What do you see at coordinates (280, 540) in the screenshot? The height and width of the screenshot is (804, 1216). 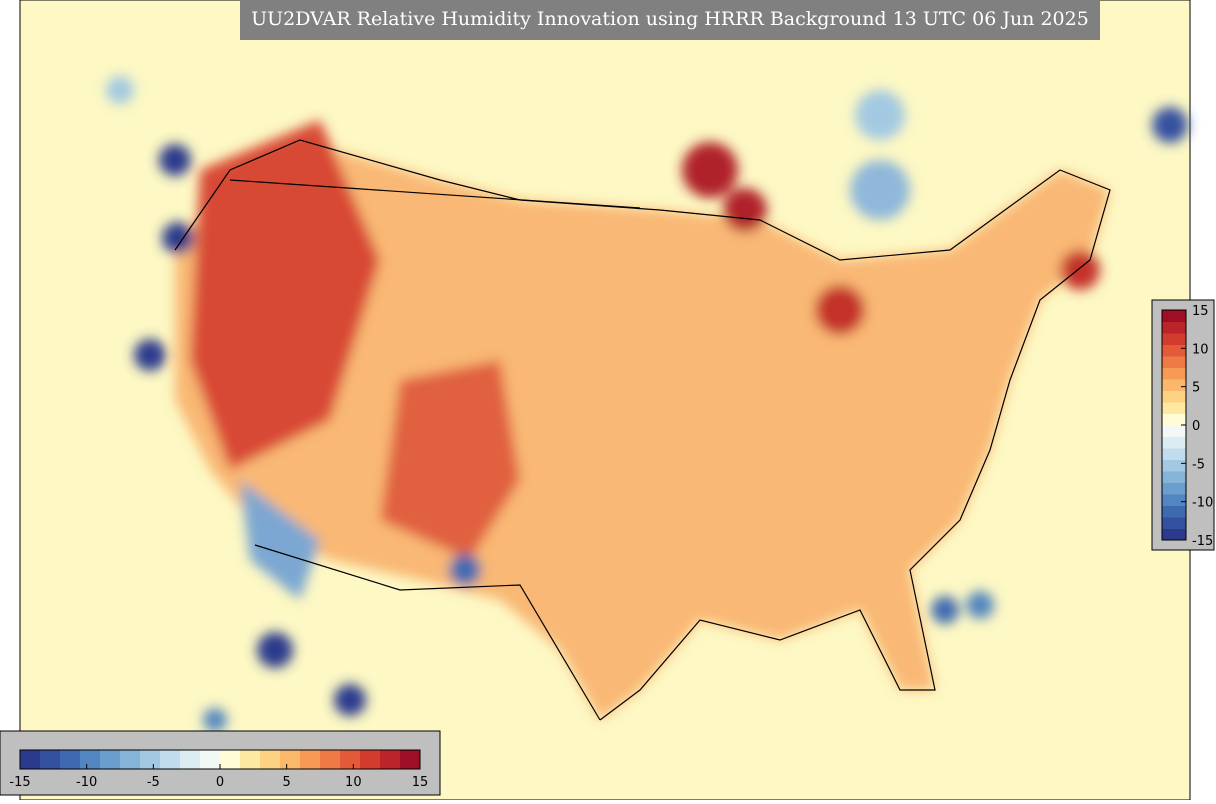 I see `cool-region` at bounding box center [280, 540].